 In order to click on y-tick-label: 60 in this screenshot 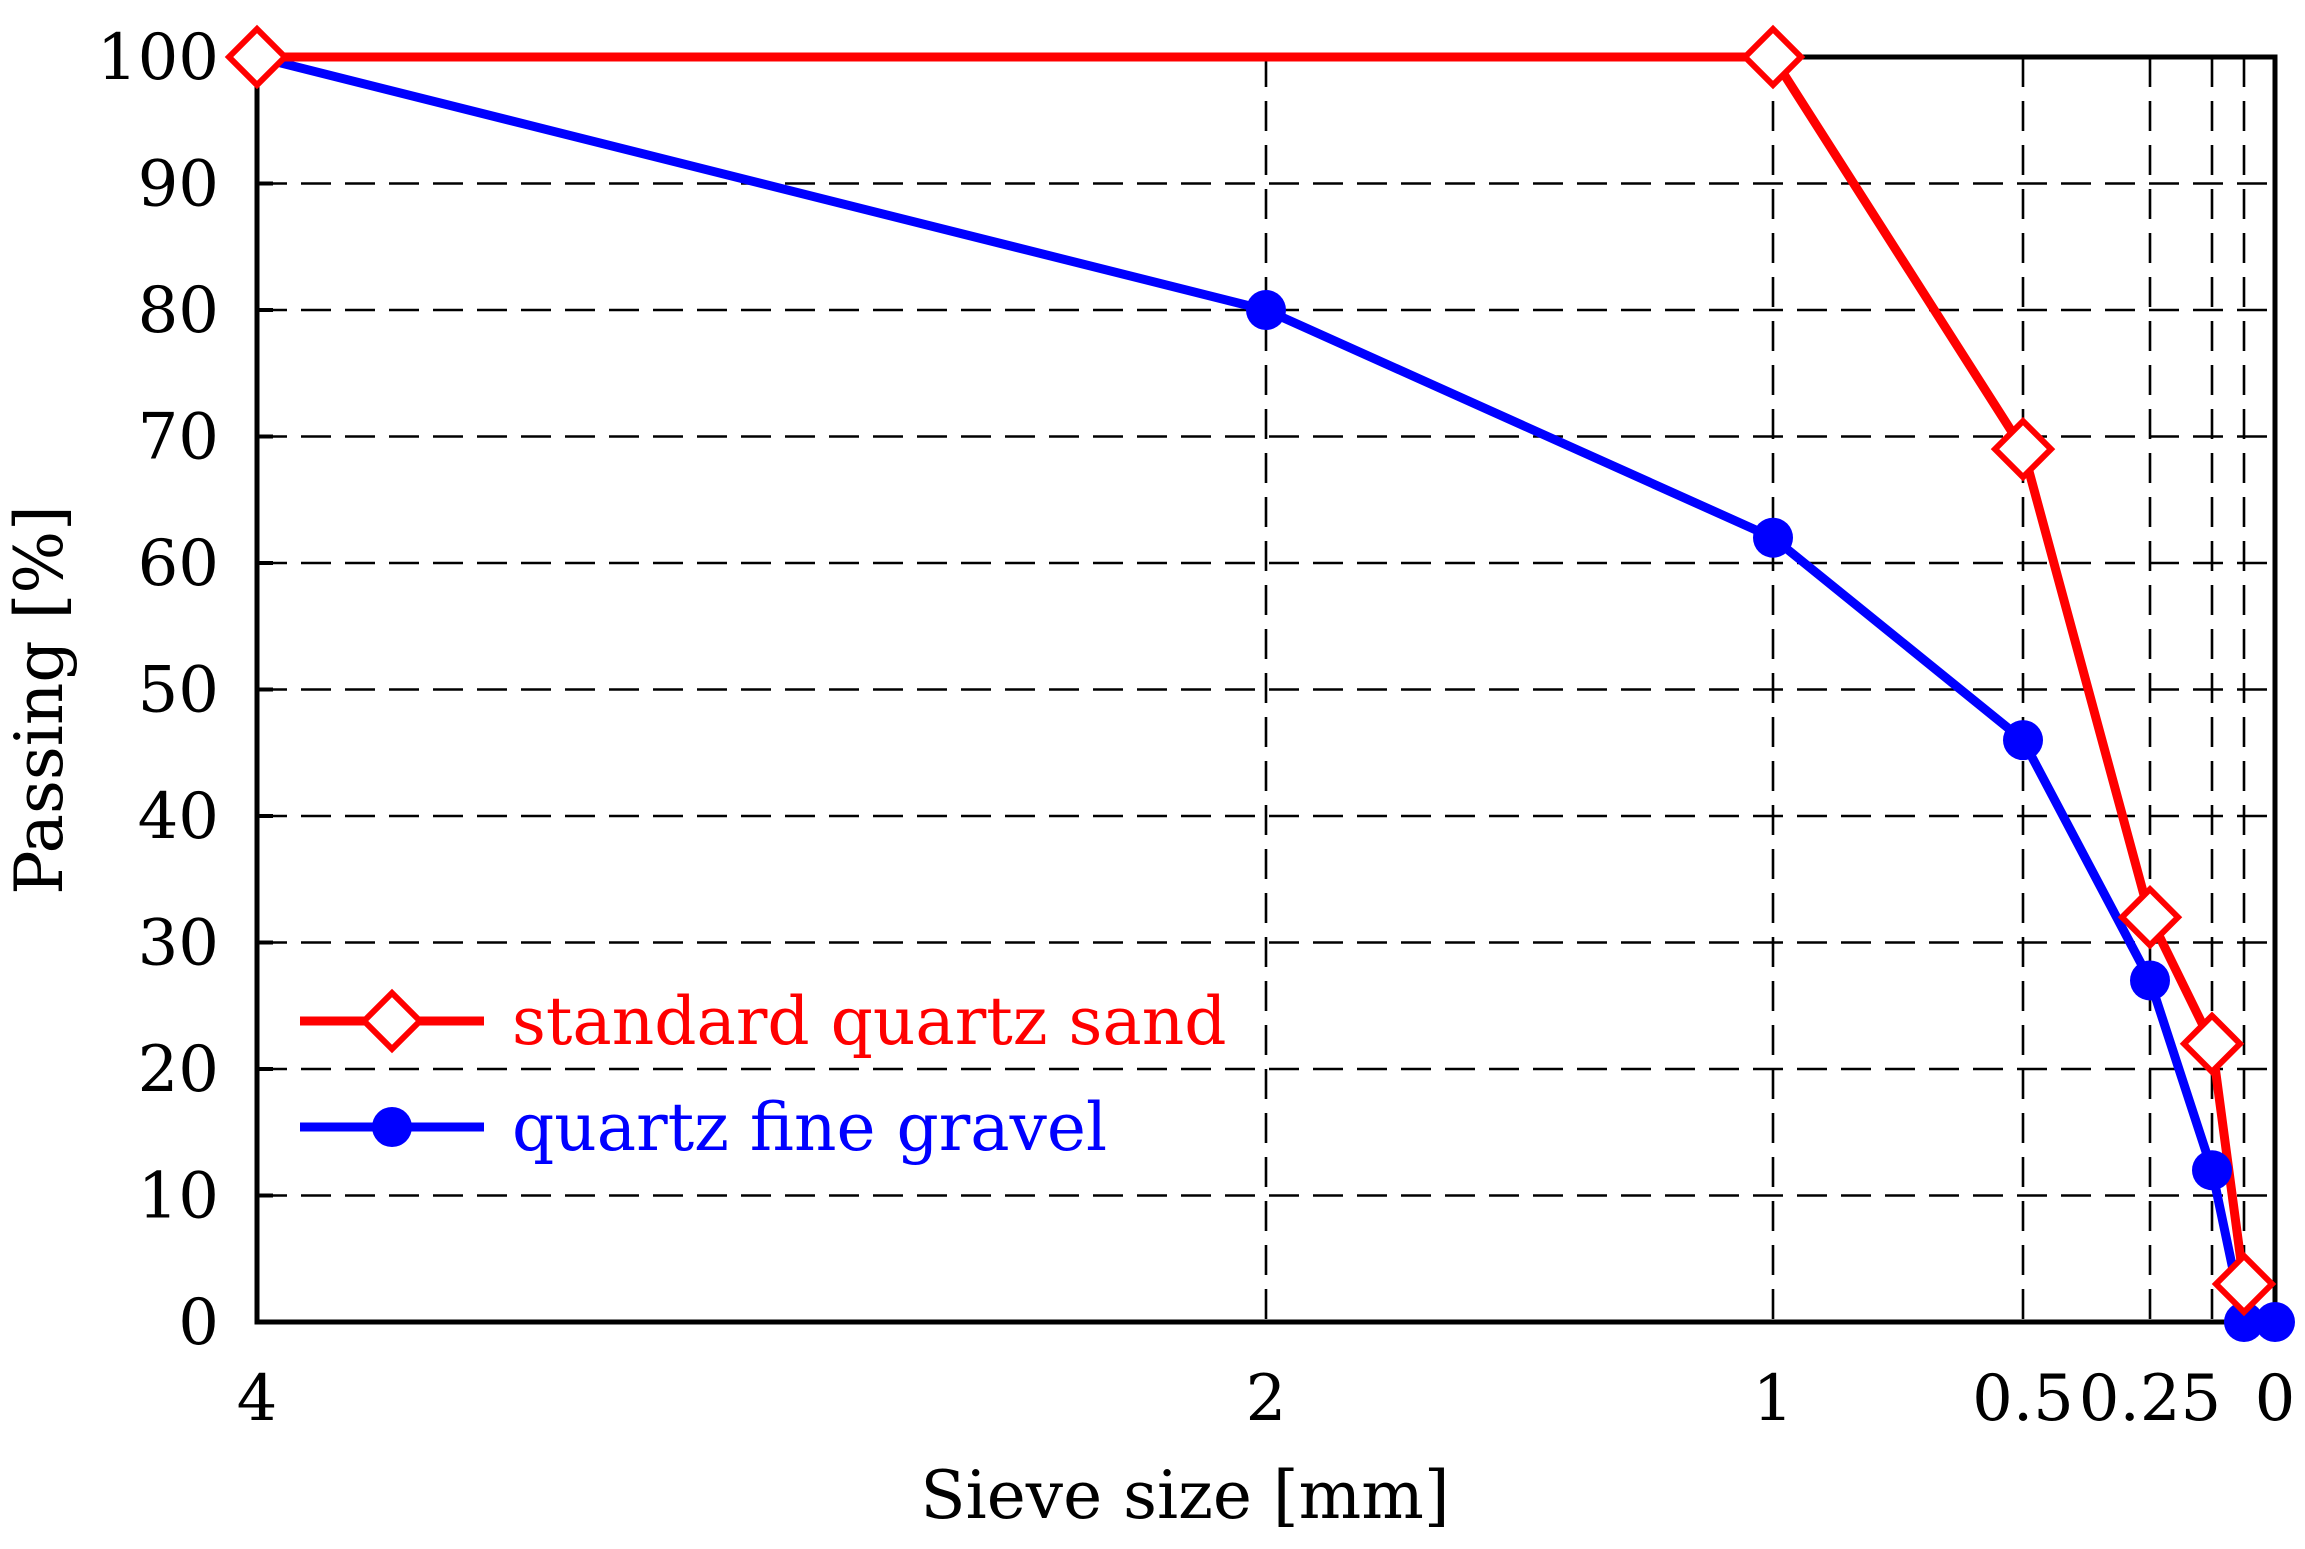, I will do `click(178, 564)`.